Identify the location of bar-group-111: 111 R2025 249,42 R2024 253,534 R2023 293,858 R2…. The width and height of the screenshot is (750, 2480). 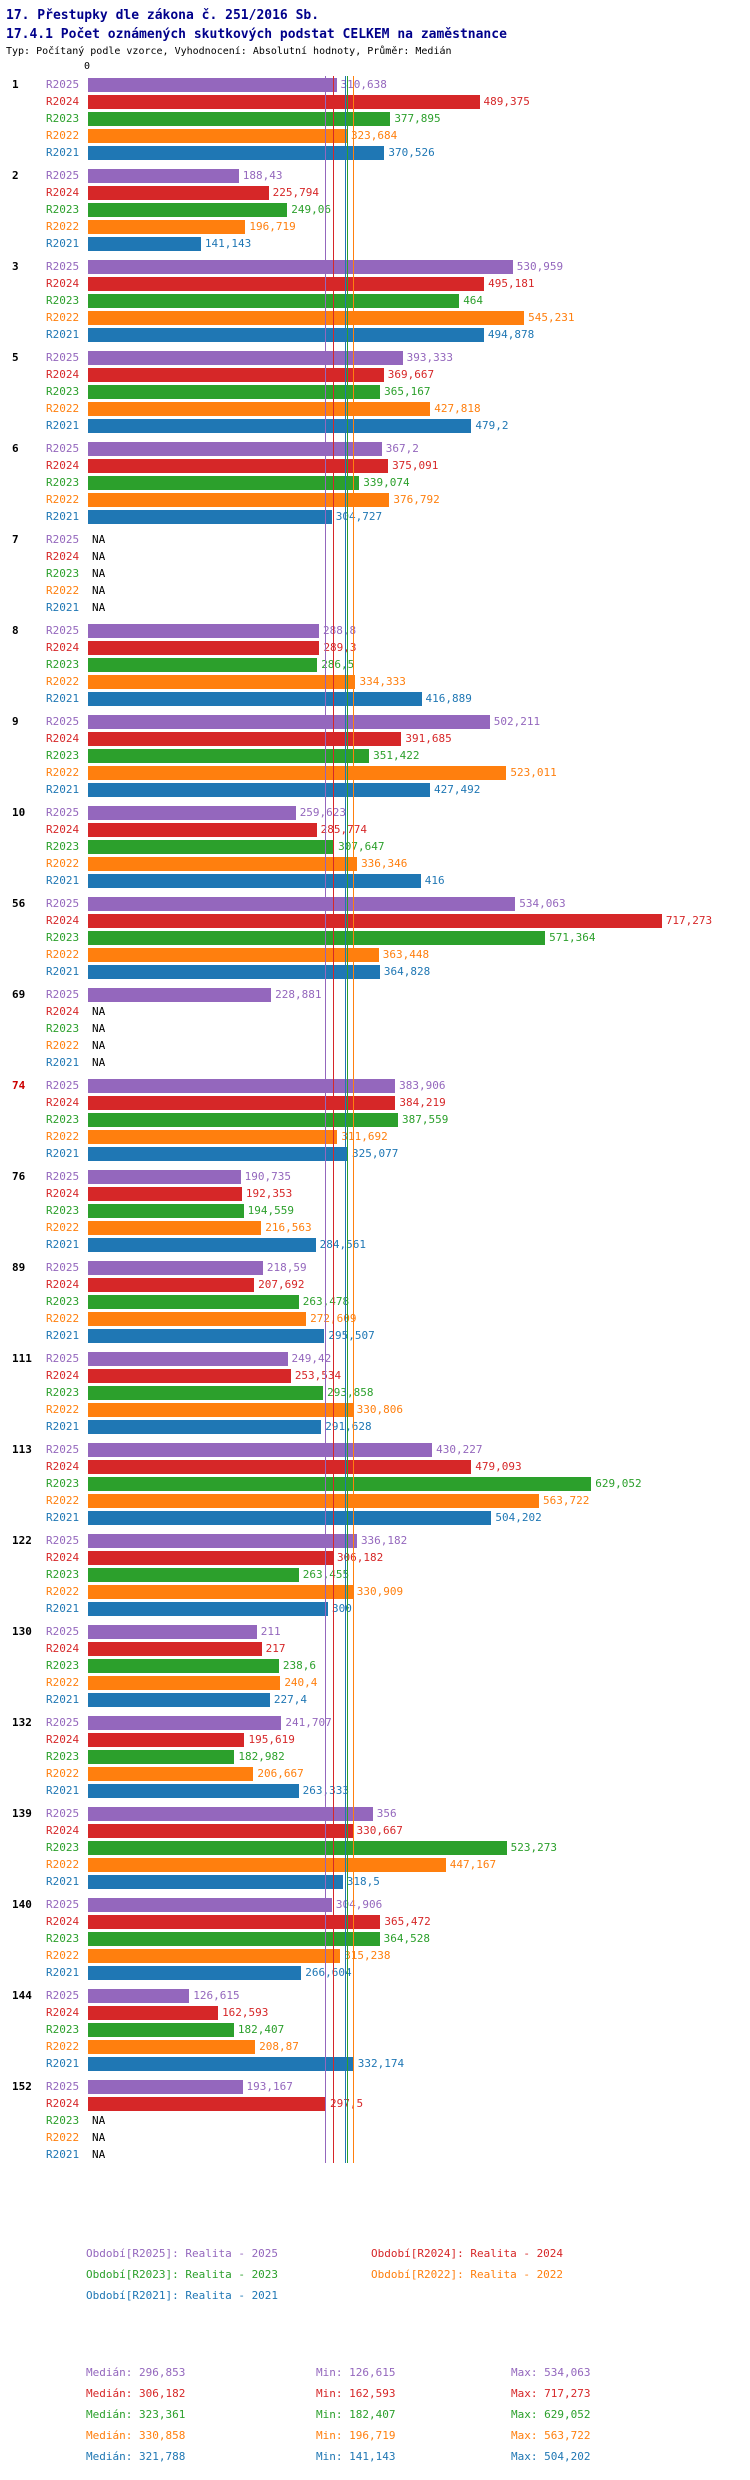
(375, 1392).